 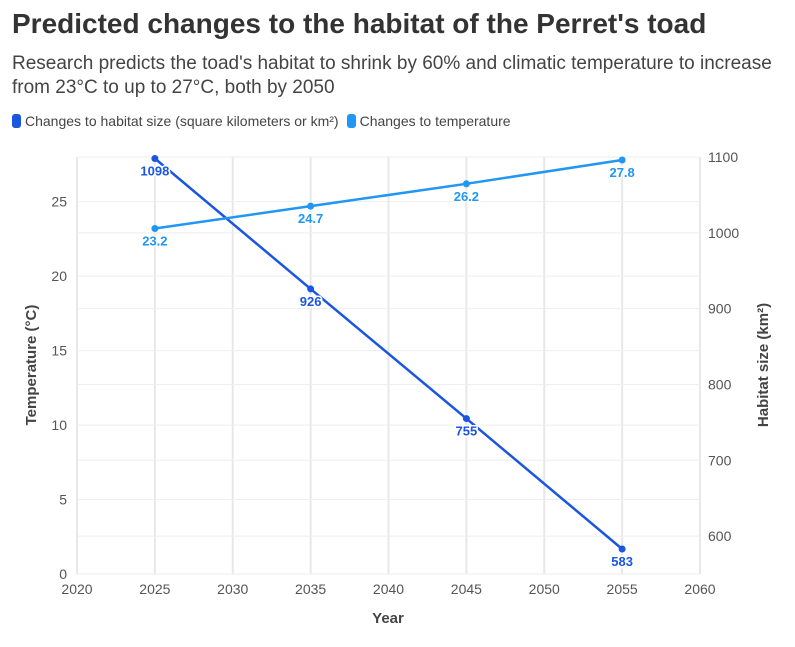 What do you see at coordinates (59, 202) in the screenshot?
I see `y-tick-label: 25` at bounding box center [59, 202].